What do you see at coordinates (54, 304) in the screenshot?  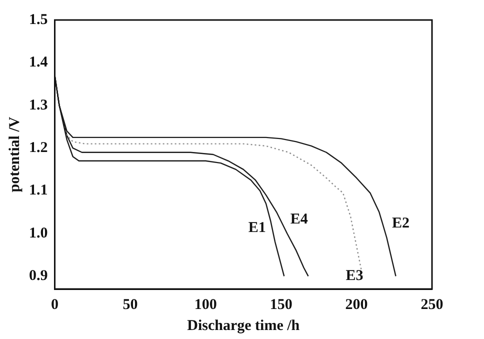 I see `x-tick-label: 0` at bounding box center [54, 304].